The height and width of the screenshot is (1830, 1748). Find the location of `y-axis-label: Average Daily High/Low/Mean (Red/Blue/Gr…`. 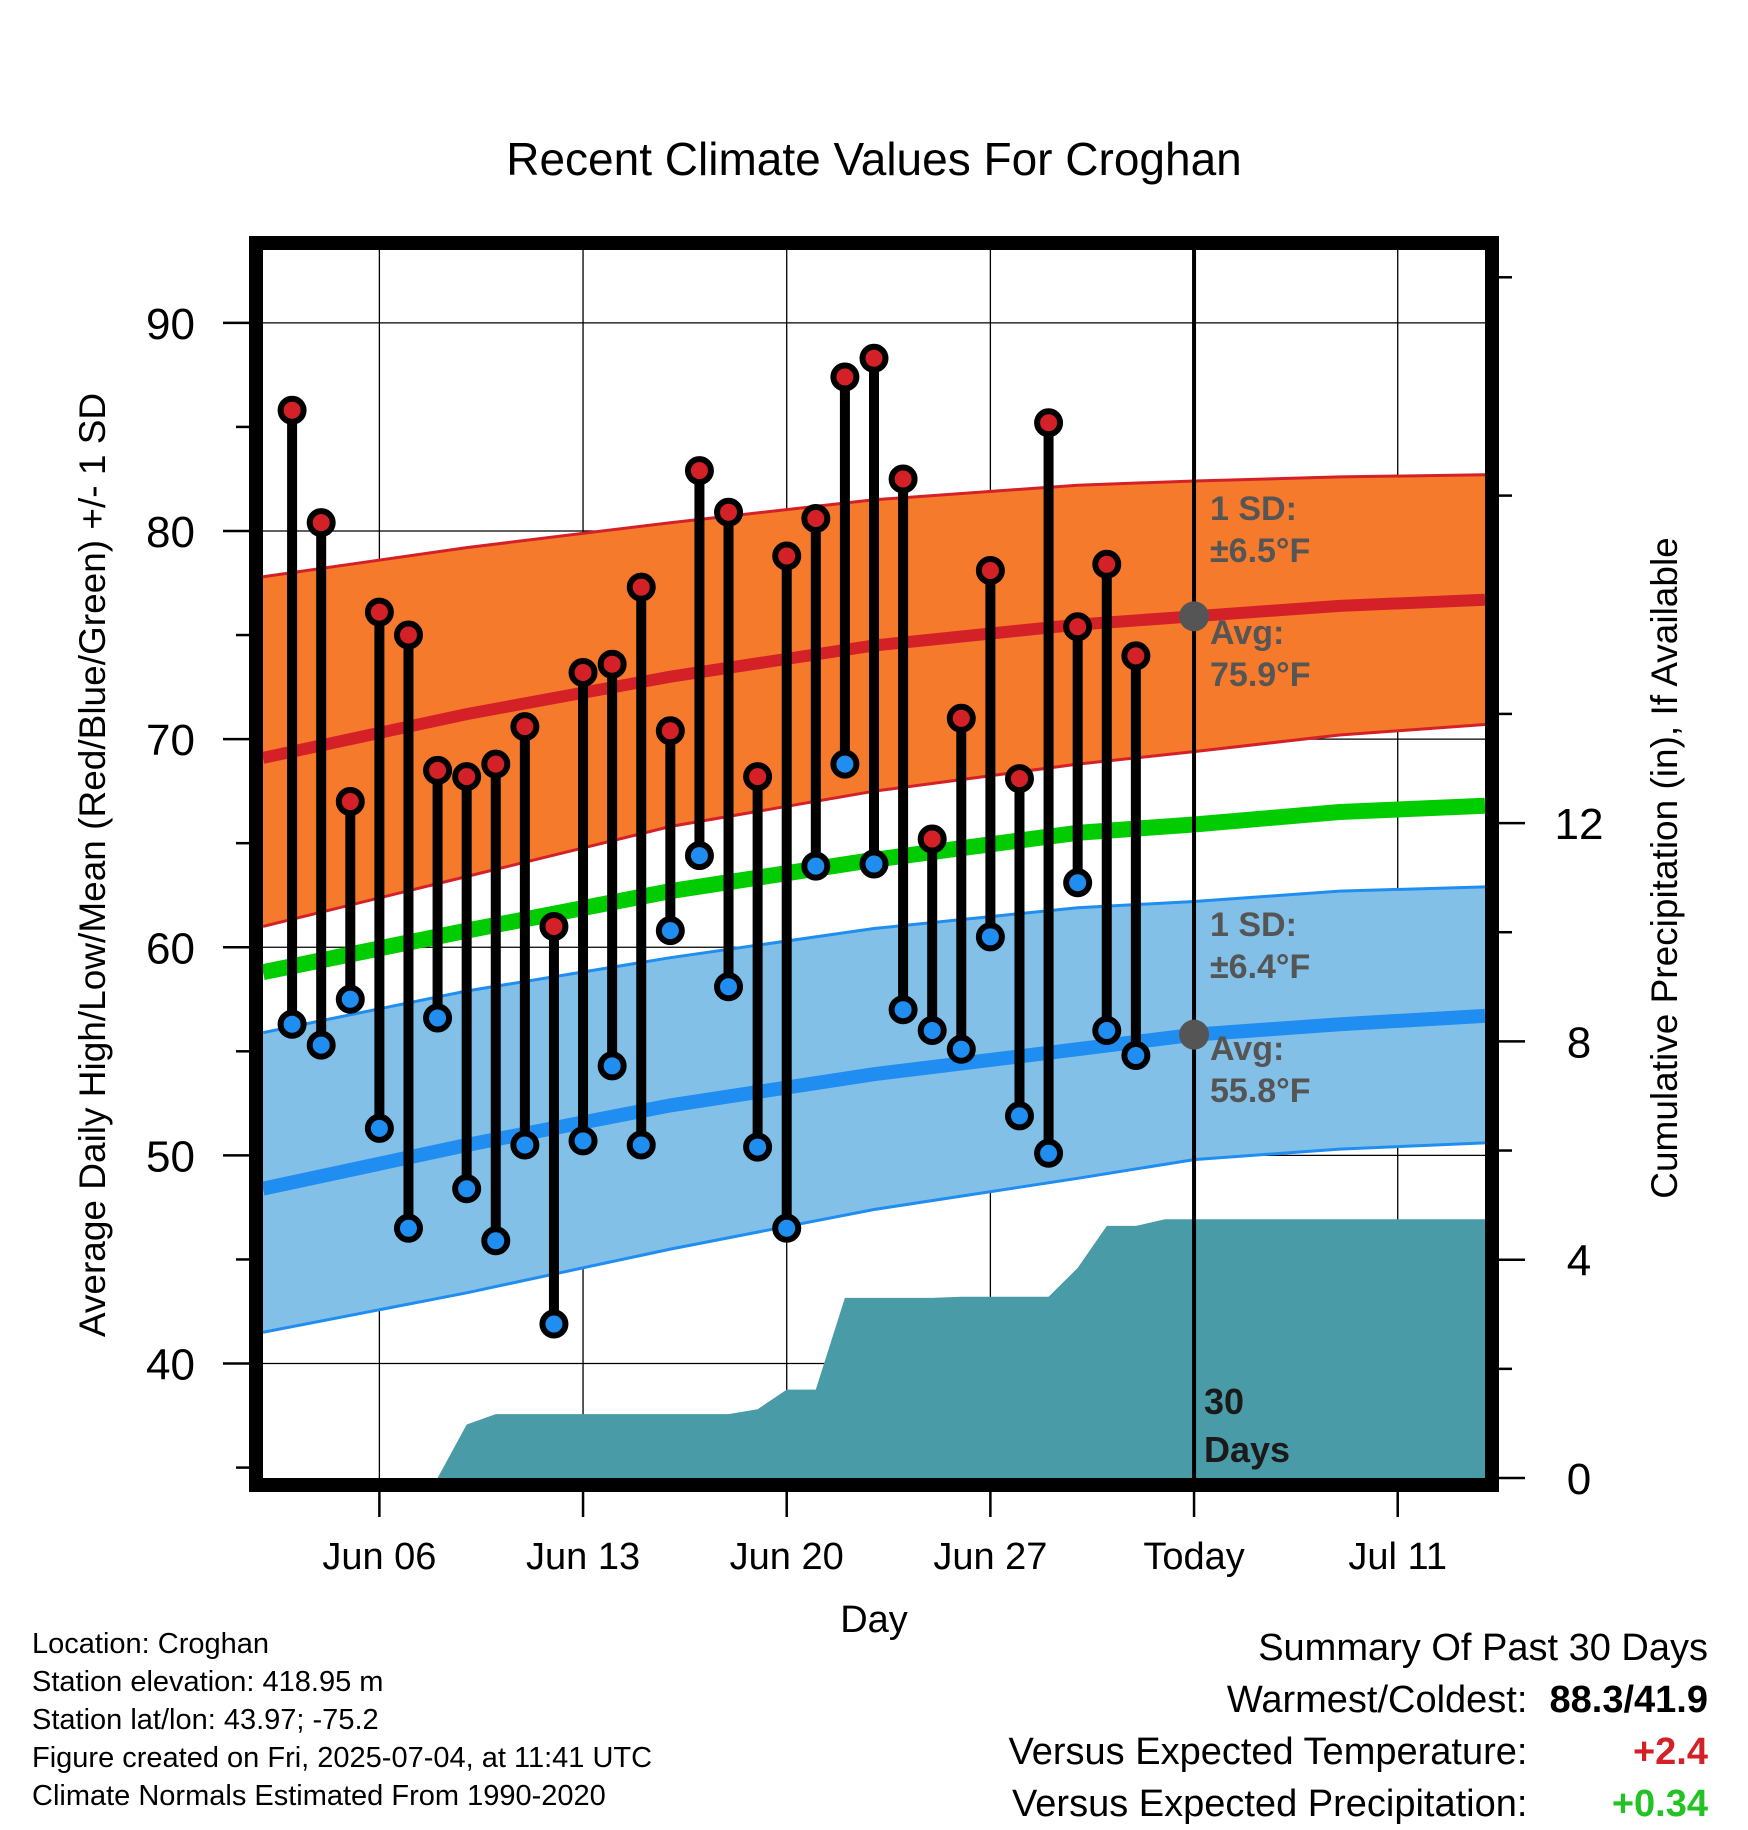

y-axis-label: Average Daily High/Low/Mean (Red/Blue/Gr… is located at coordinates (92, 865).